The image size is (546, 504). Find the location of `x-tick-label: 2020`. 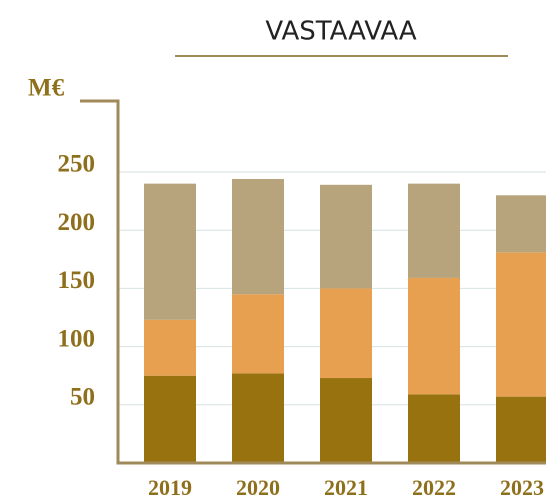

x-tick-label: 2020 is located at coordinates (258, 487).